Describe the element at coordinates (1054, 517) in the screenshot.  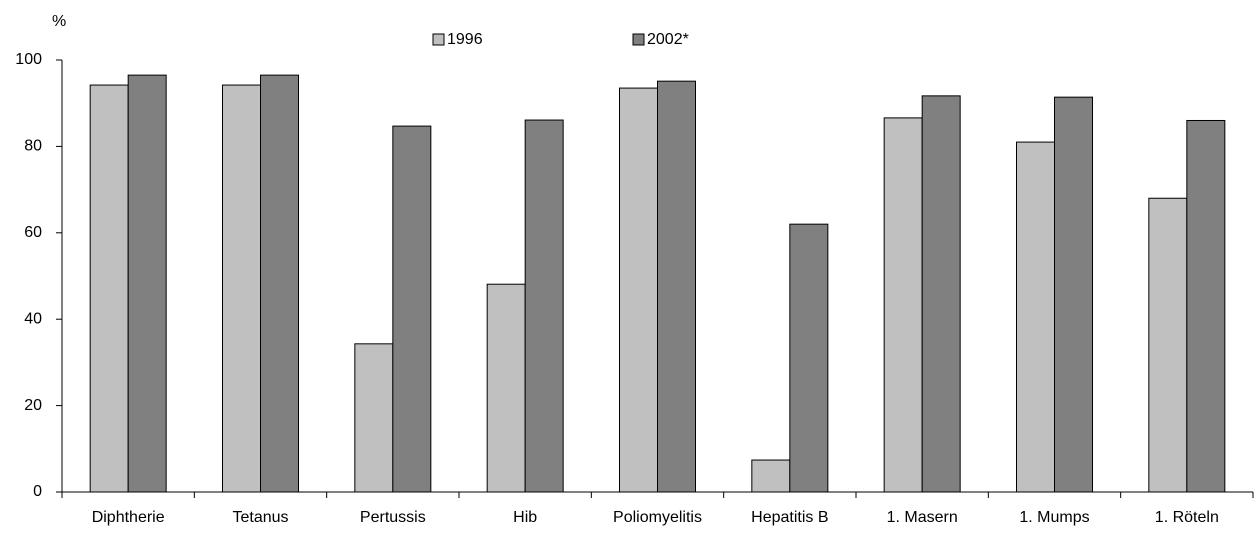
I see `x-tick-label: 1. Mumps` at that location.